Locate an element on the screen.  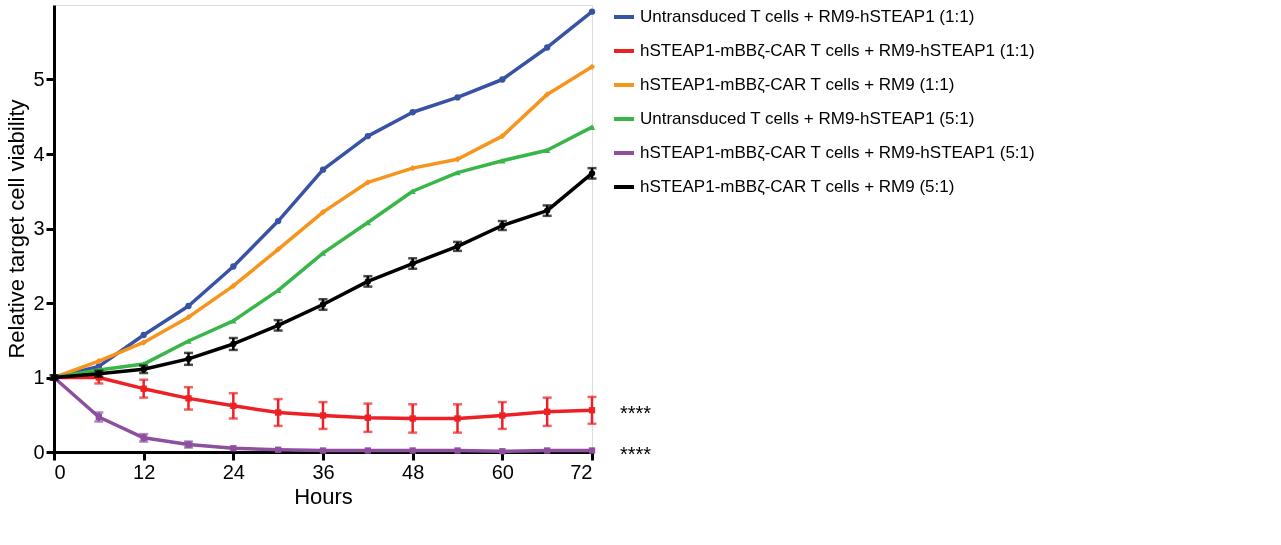
x-tick-label: 72 is located at coordinates (581, 471).